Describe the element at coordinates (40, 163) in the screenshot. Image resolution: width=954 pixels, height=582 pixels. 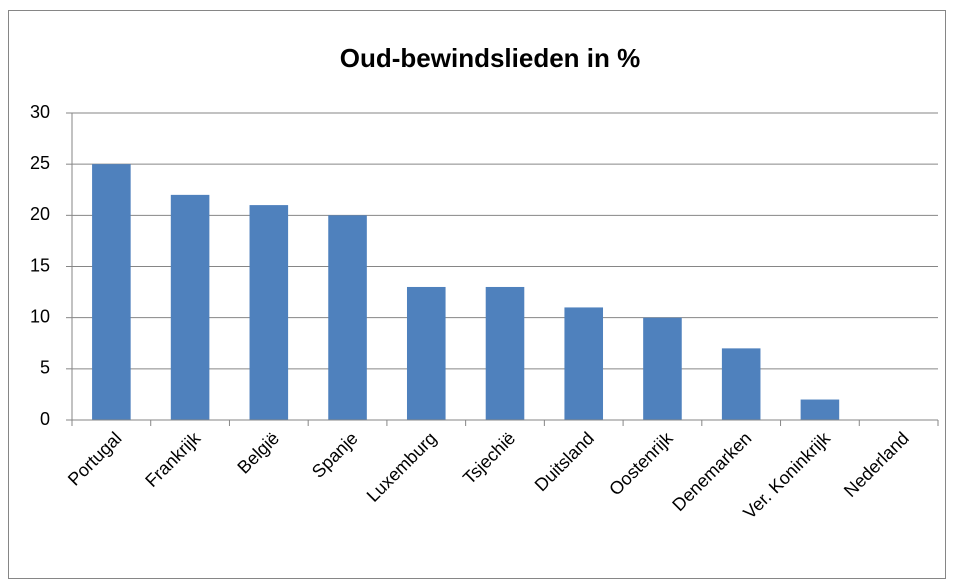
I see `y-tick-label: 25` at that location.